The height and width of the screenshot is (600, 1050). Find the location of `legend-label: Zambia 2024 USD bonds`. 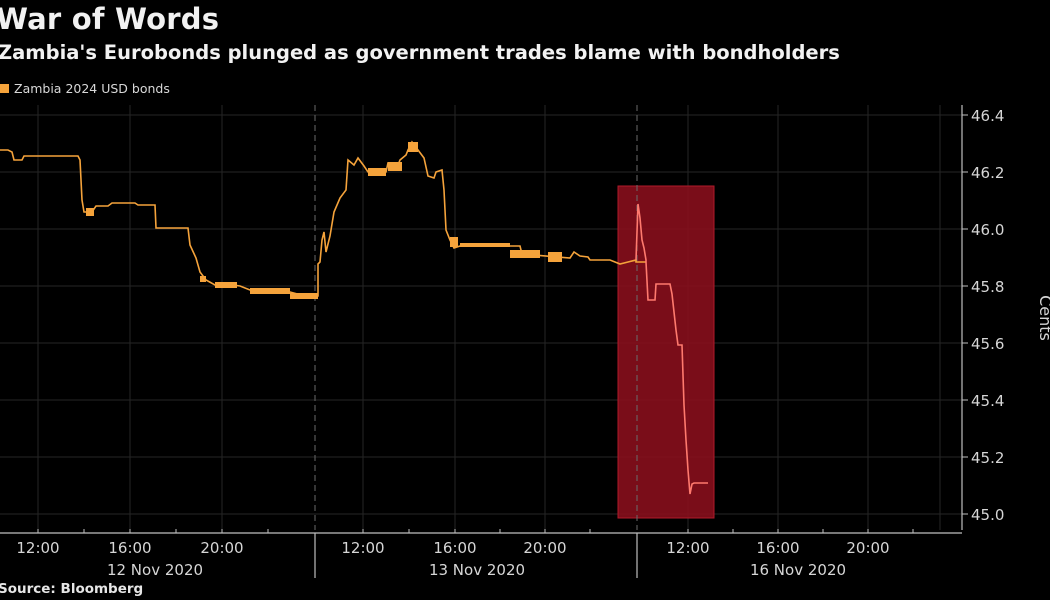

legend-label: Zambia 2024 USD bonds is located at coordinates (92, 88).